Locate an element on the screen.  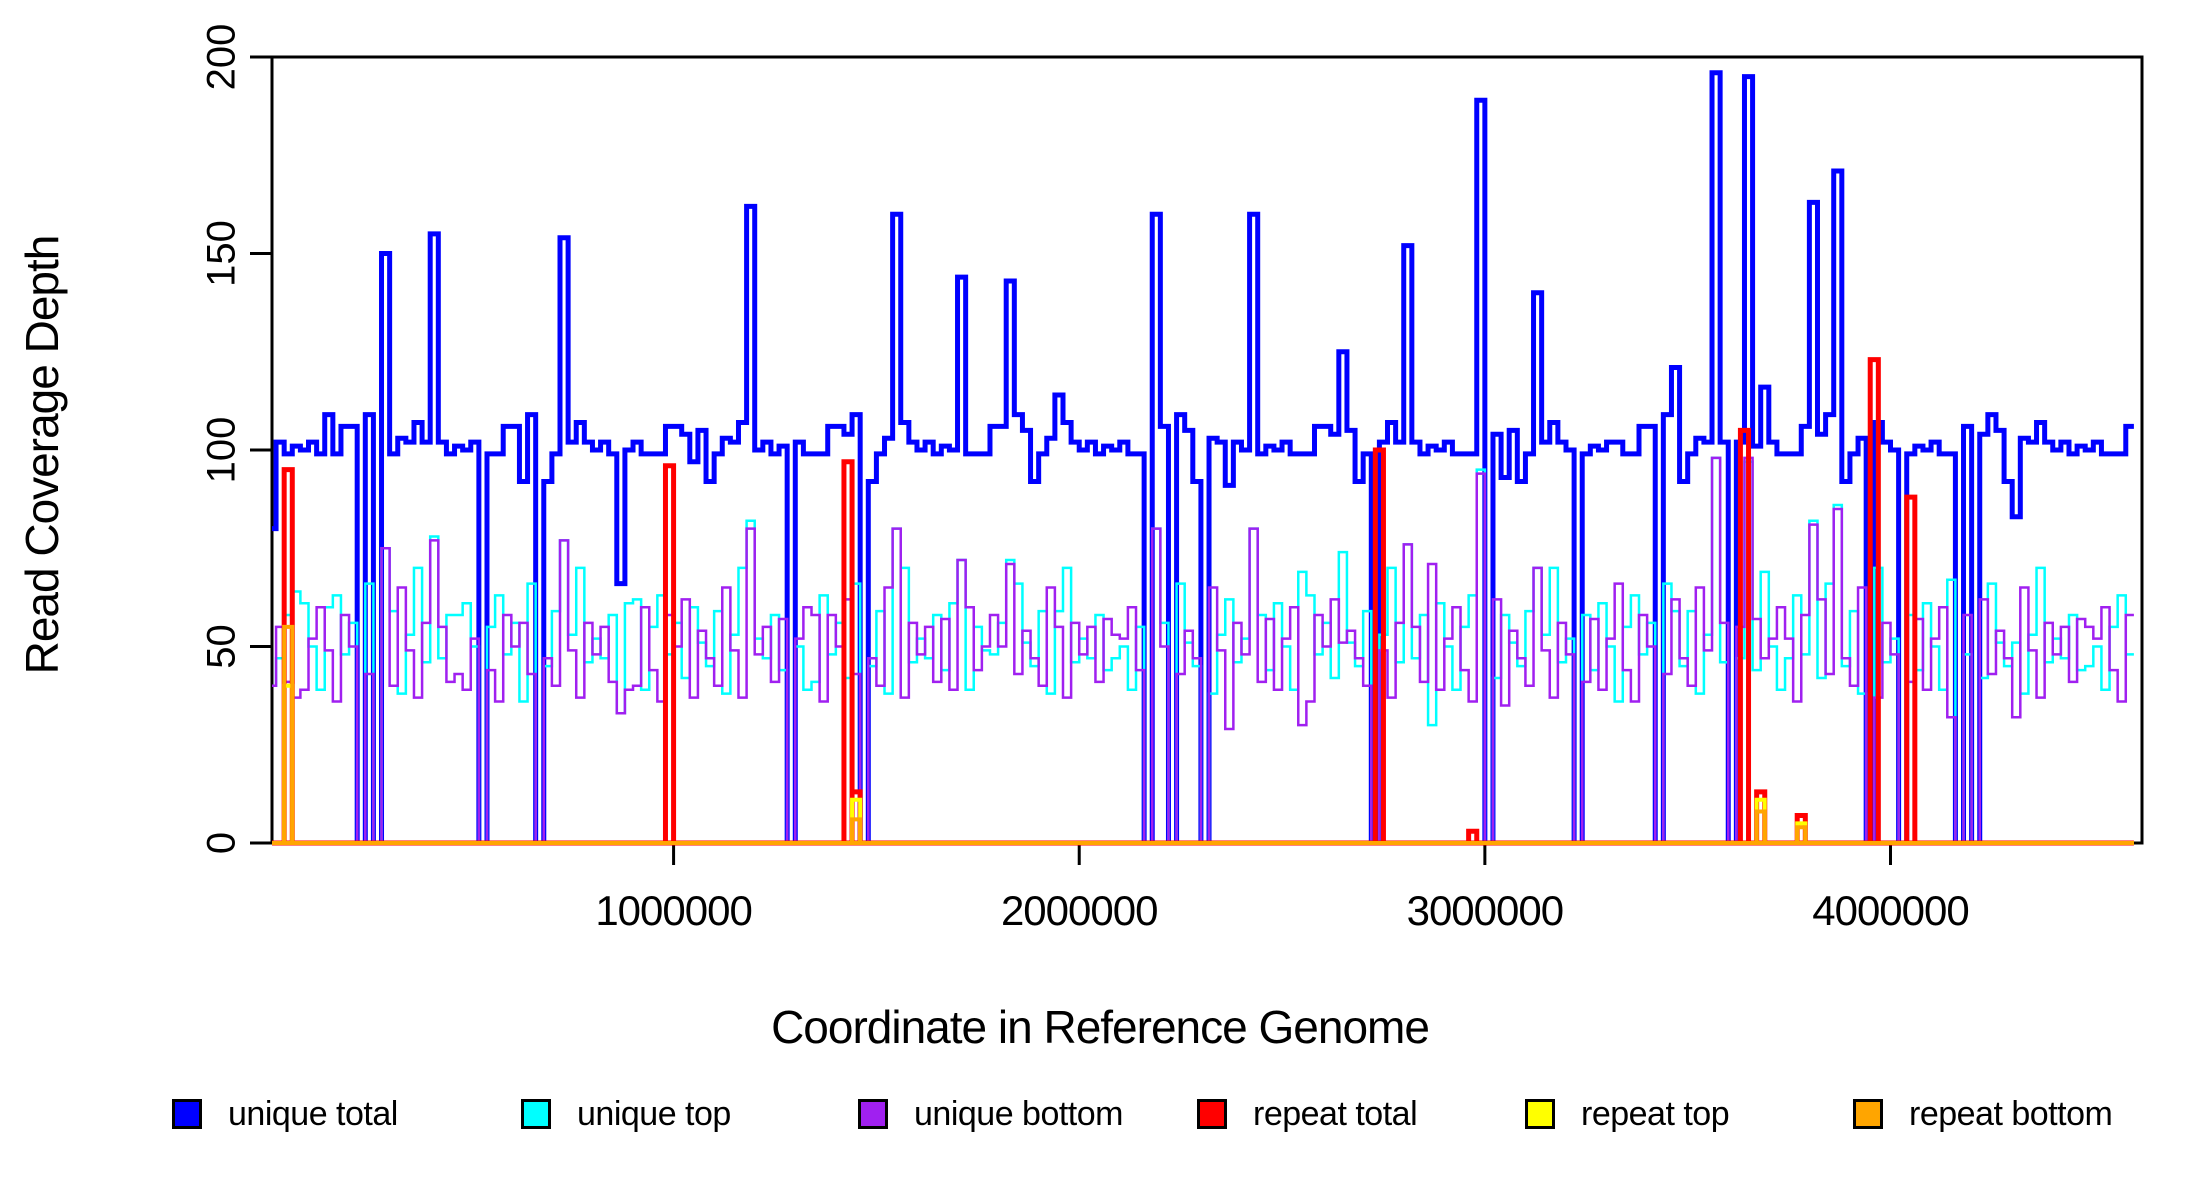
unique-total-swatch-icon is located at coordinates (187, 1114).